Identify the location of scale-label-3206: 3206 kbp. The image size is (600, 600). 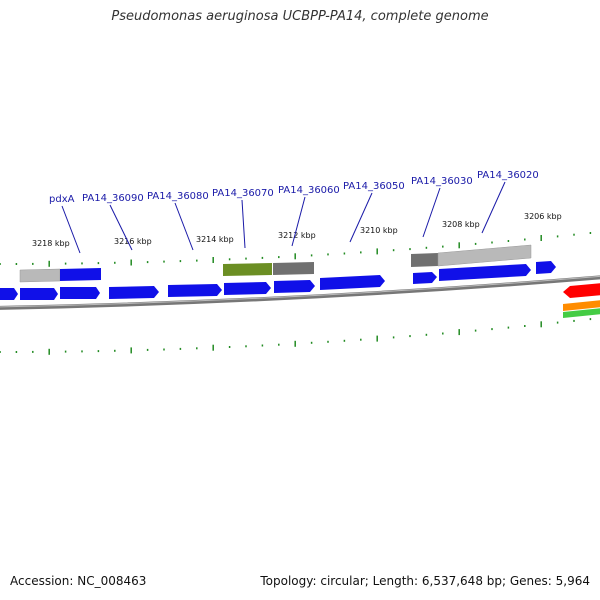
(543, 216).